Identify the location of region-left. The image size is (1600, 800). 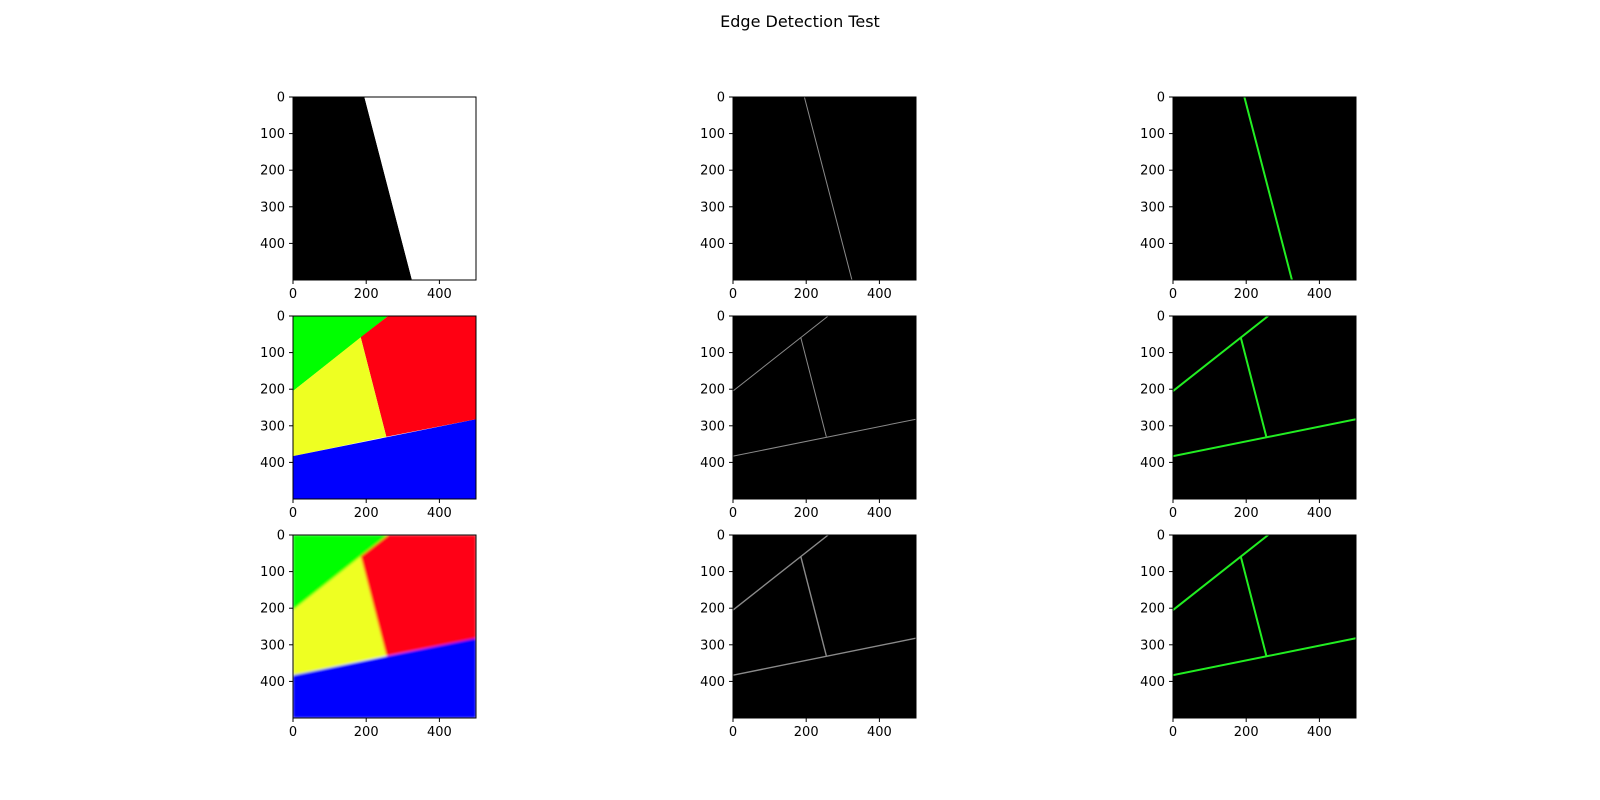
(352, 188).